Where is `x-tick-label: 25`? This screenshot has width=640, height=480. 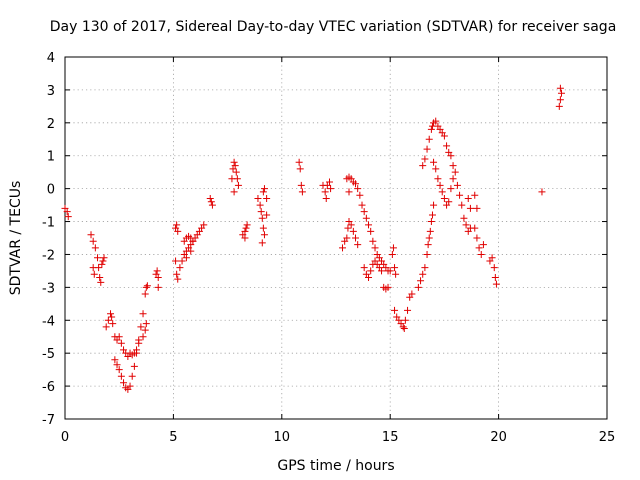
x-tick-label: 25 is located at coordinates (607, 437).